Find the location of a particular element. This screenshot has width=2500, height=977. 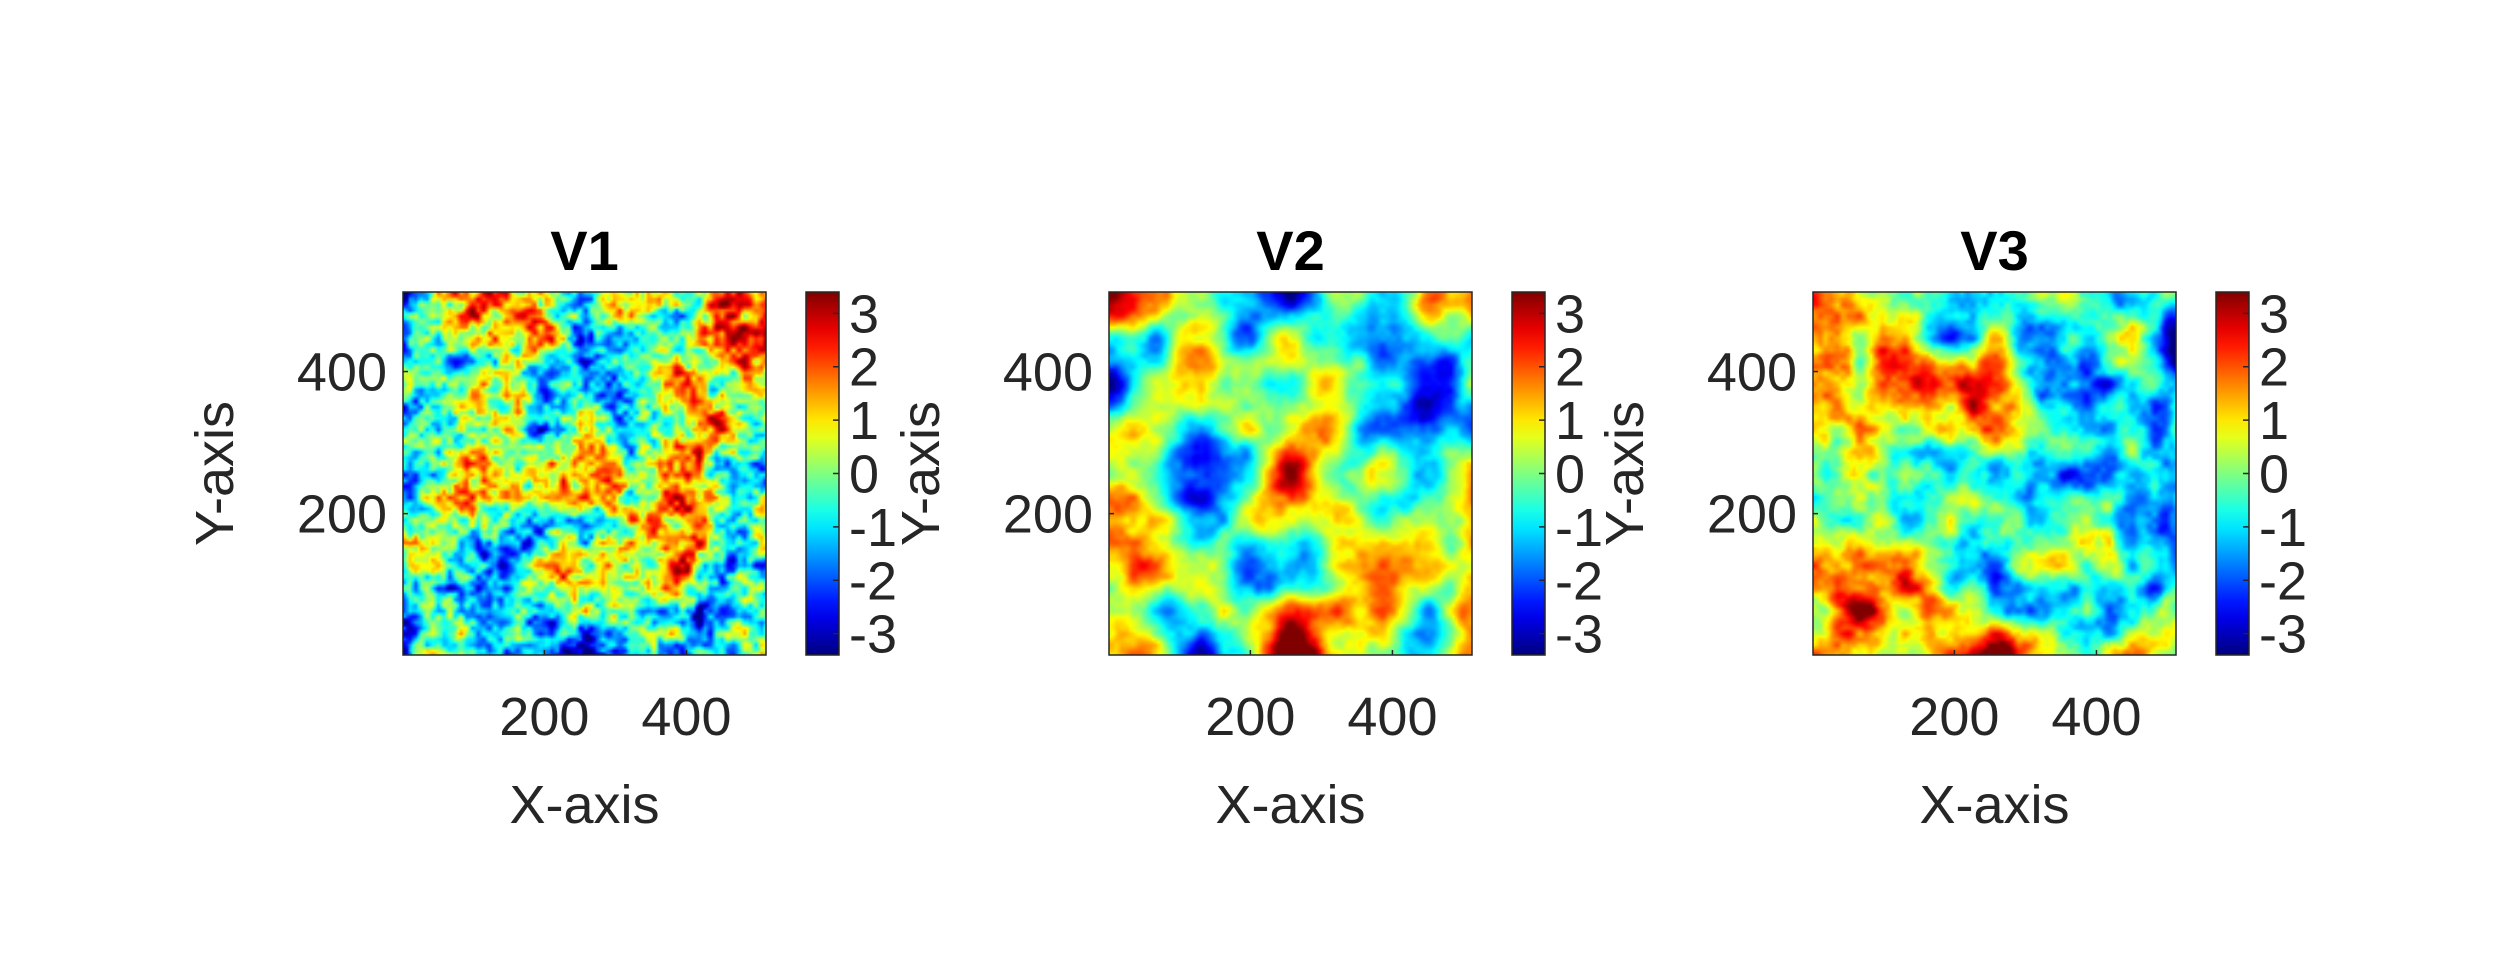

panel-title: V2 is located at coordinates (1290, 250).